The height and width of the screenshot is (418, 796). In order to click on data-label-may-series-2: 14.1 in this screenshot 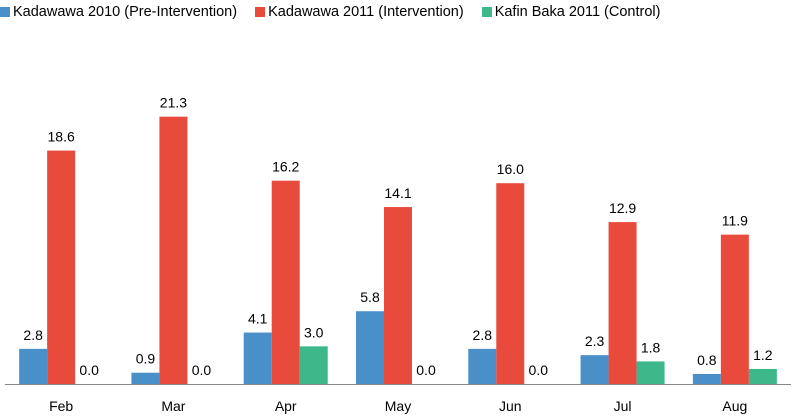, I will do `click(397, 193)`.